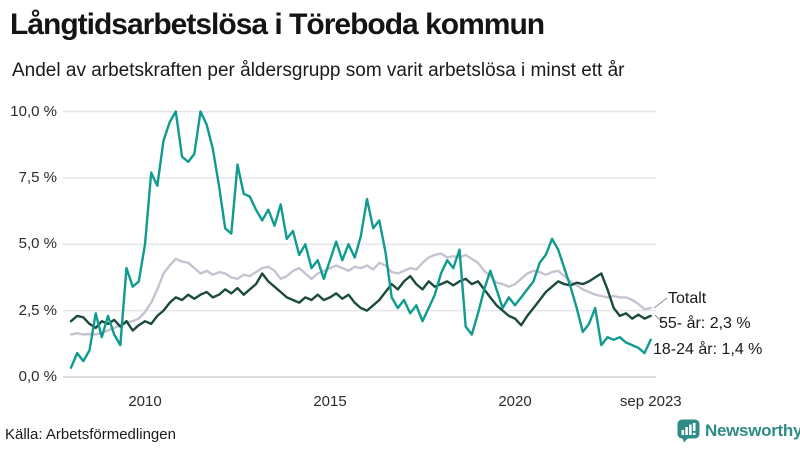 This screenshot has height=450, width=800. Describe the element at coordinates (33, 111) in the screenshot. I see `y-tick-label: 10,0 %` at that location.